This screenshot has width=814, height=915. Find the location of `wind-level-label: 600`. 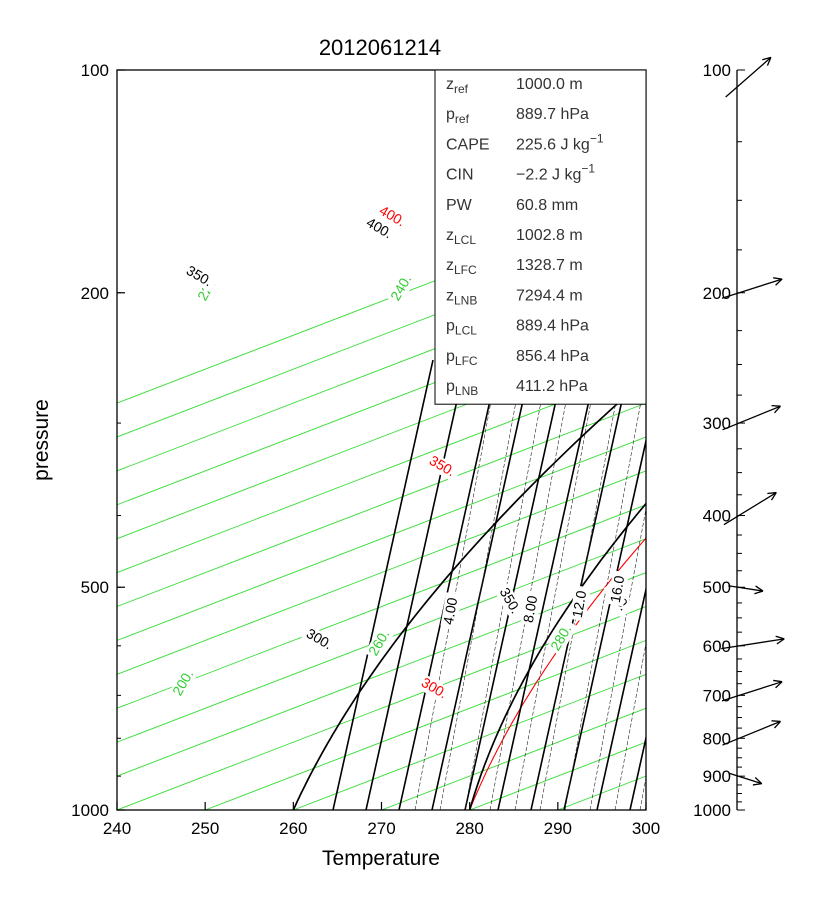

wind-level-label: 600 is located at coordinates (717, 646).